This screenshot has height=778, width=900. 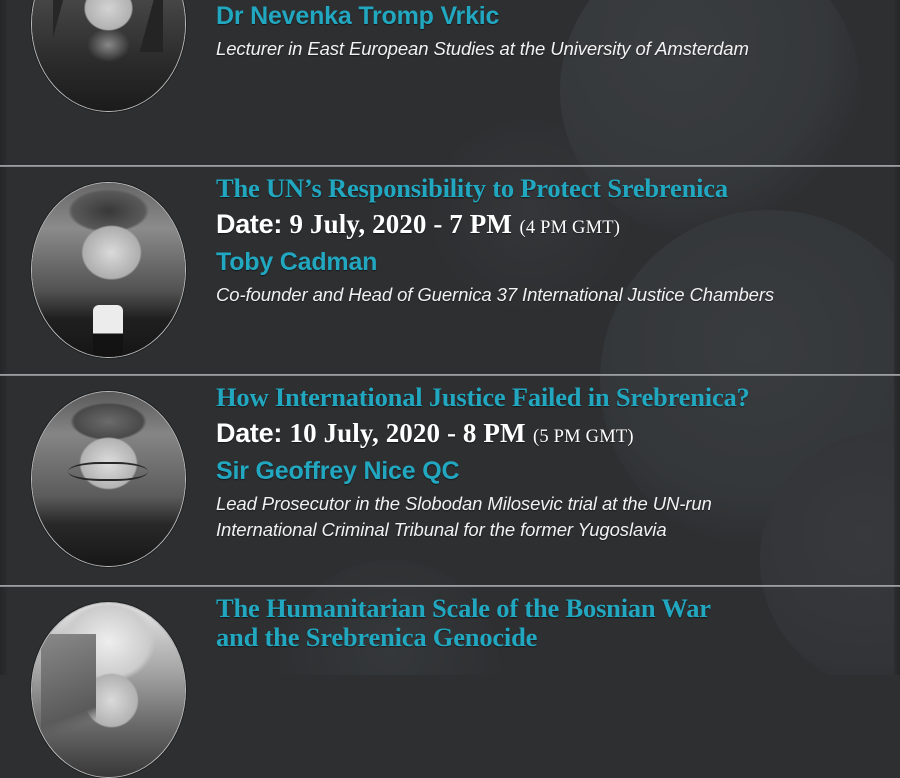 I want to click on session-date: Date: 10 July, 2020 - 8 PM (5 PM GMT), so click(x=551, y=433).